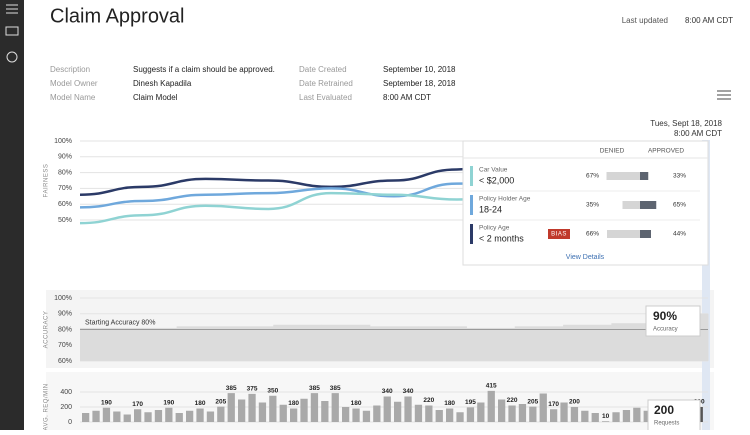 The image size is (750, 435). Describe the element at coordinates (666, 151) in the screenshot. I see `approved-header: APPROVED` at that location.